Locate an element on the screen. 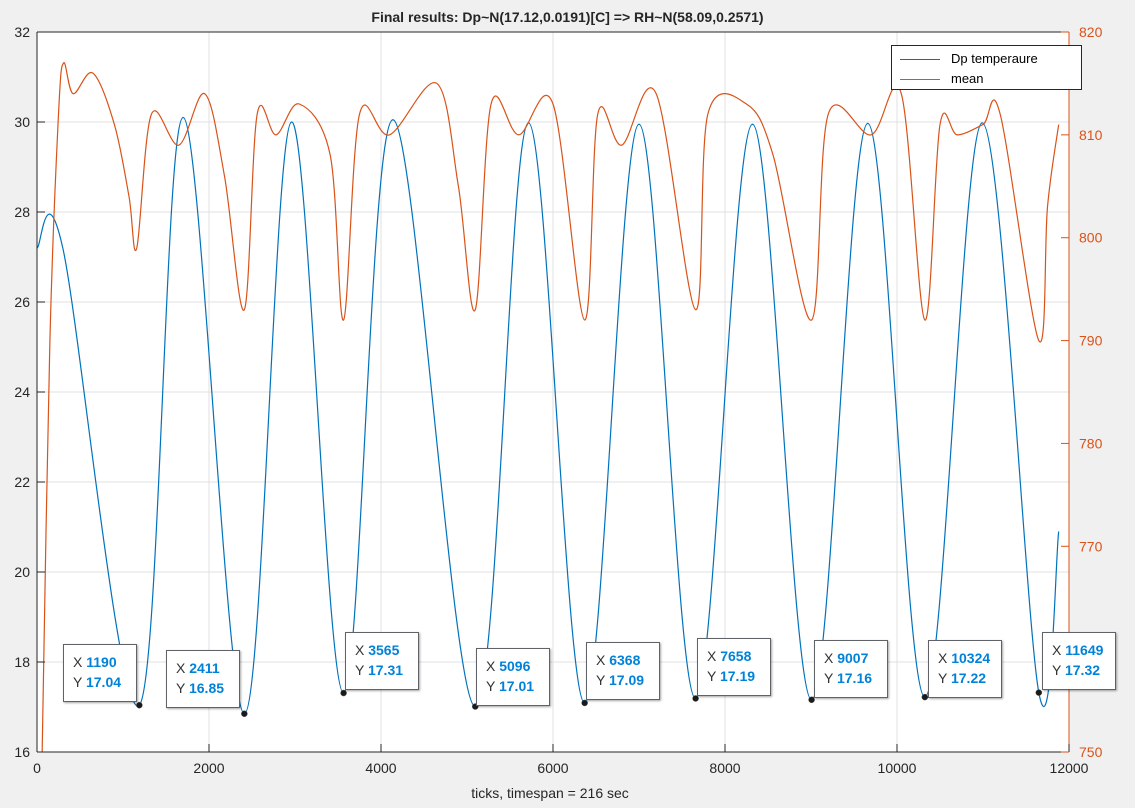 Image resolution: width=1135 pixels, height=808 pixels. datatip-x-value: 10324 is located at coordinates (971, 658).